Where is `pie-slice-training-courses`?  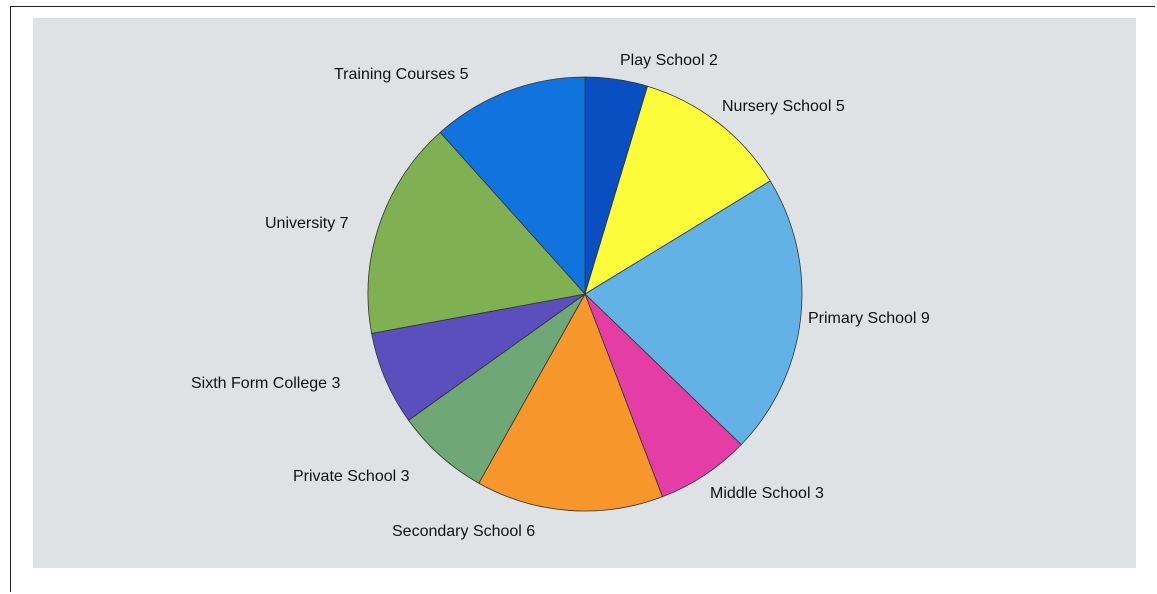
pie-slice-training-courses is located at coordinates (512, 186).